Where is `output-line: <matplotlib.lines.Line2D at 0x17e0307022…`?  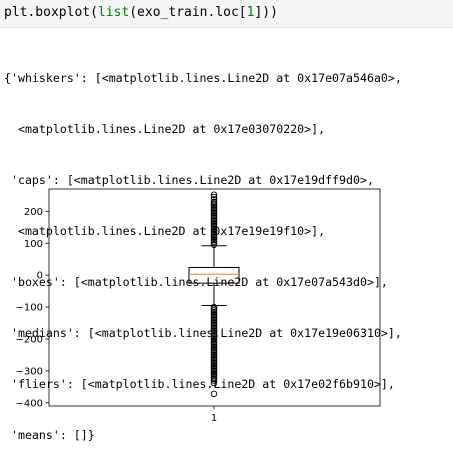
output-line: <matplotlib.lines.Line2D at 0x17e0307022… is located at coordinates (165, 129).